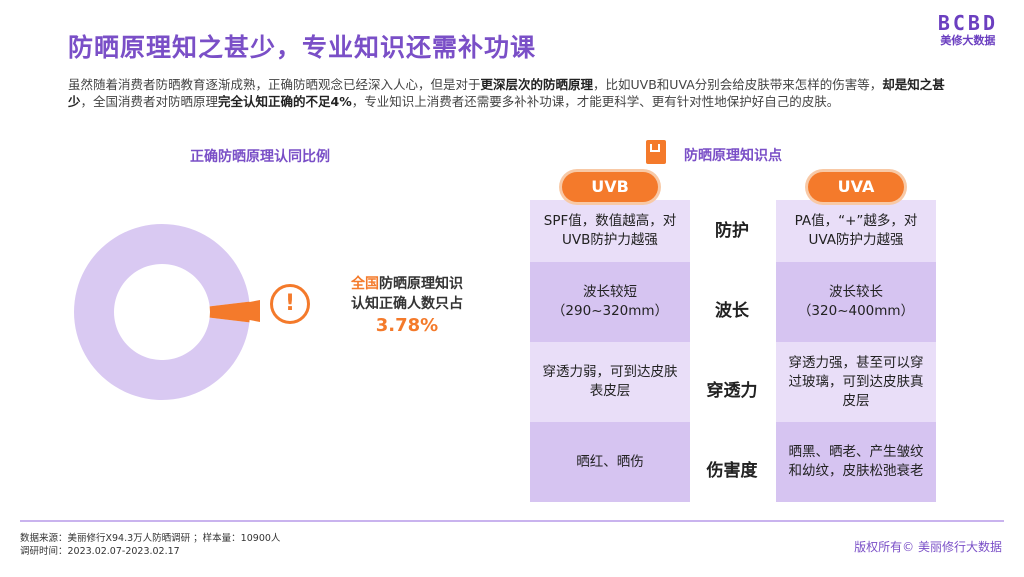 The height and width of the screenshot is (577, 1024). What do you see at coordinates (856, 302) in the screenshot?
I see `uva-cell-wavelength: 波长较长（320~400mm）` at bounding box center [856, 302].